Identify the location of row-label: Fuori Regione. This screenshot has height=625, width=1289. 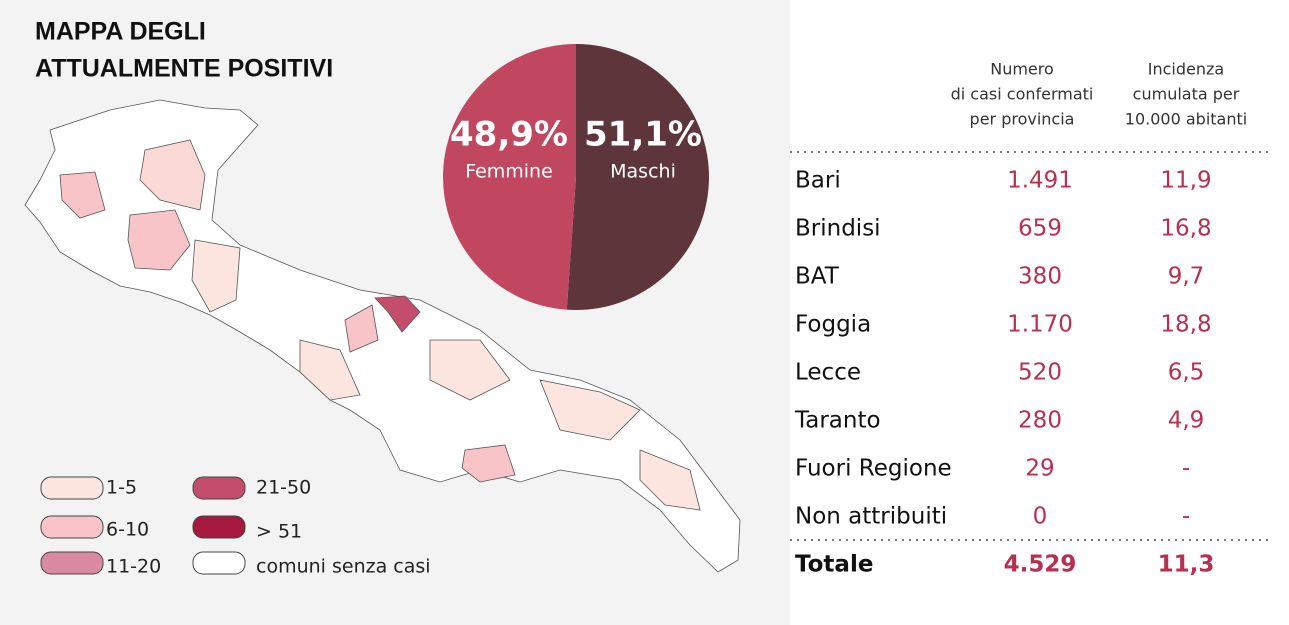
(873, 469).